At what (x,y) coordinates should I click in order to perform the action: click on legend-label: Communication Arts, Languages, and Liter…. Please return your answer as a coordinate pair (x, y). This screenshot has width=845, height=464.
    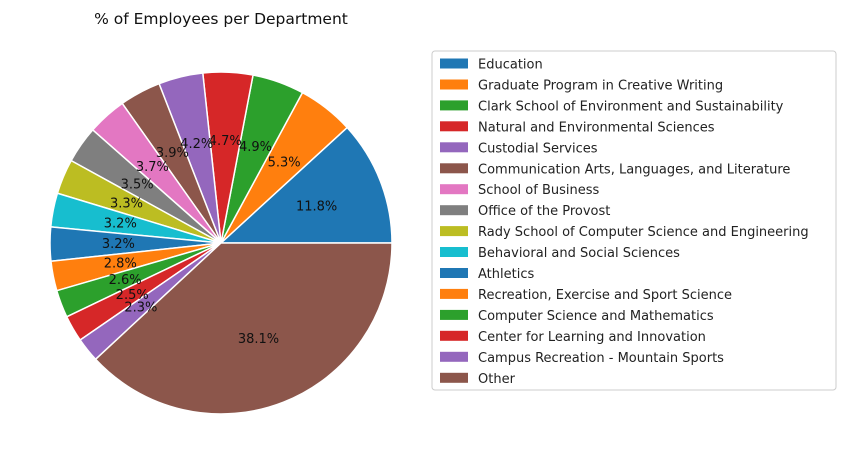
    Looking at the image, I should click on (634, 169).